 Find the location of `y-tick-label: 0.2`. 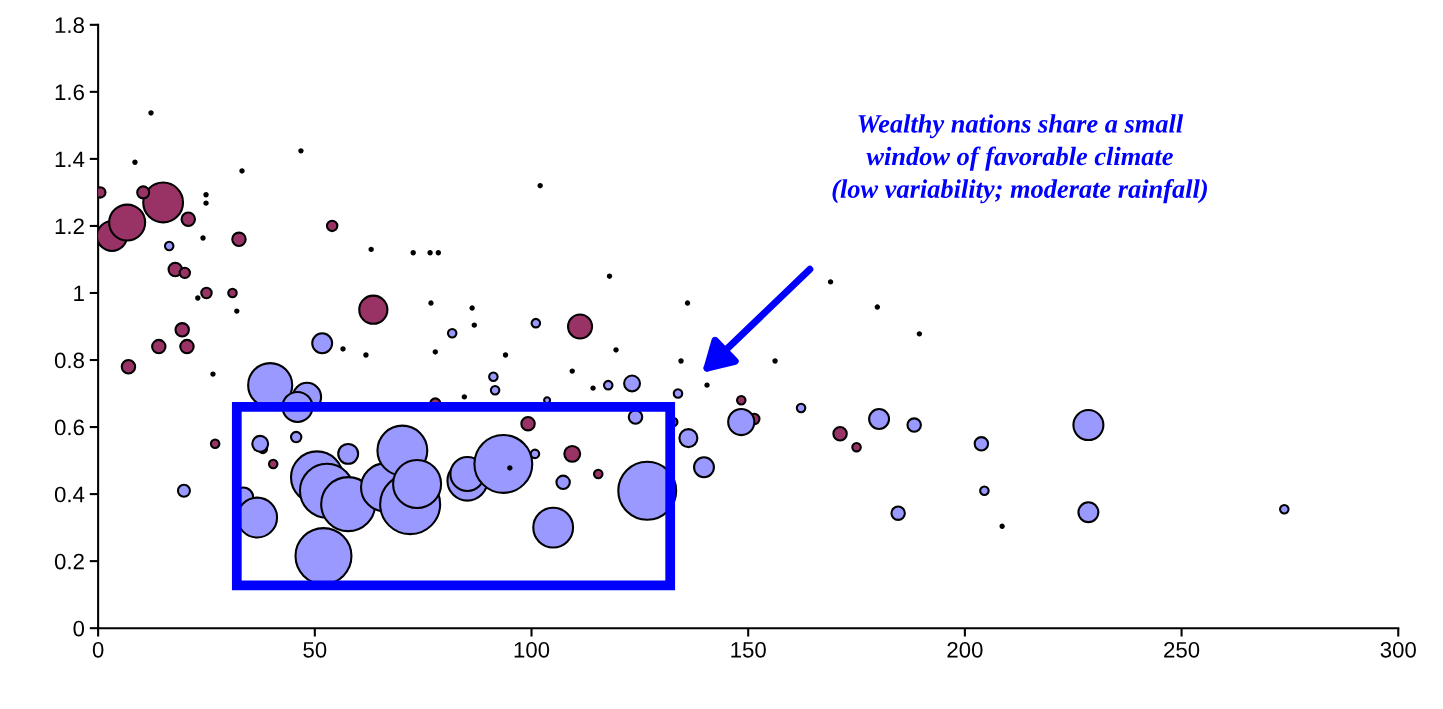

y-tick-label: 0.2 is located at coordinates (69, 561).